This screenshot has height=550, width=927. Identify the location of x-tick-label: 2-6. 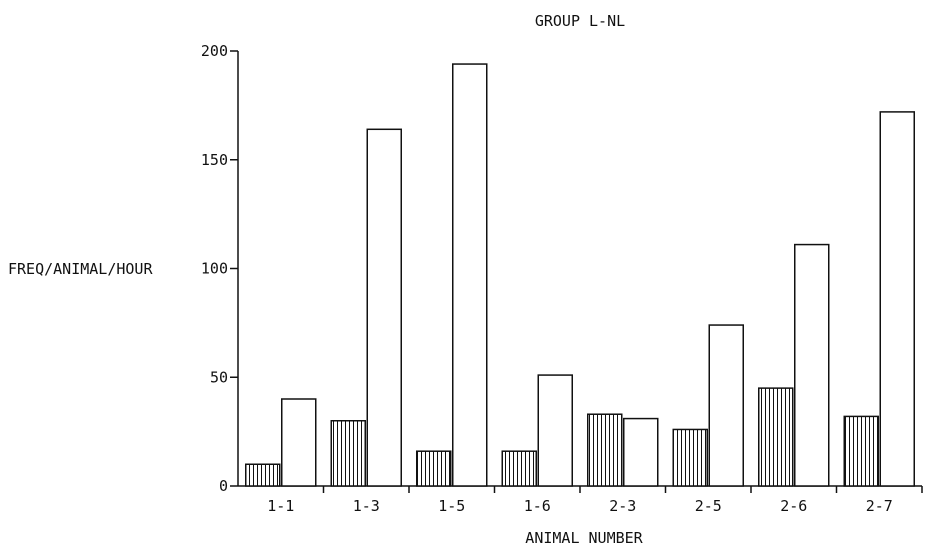
(793, 506).